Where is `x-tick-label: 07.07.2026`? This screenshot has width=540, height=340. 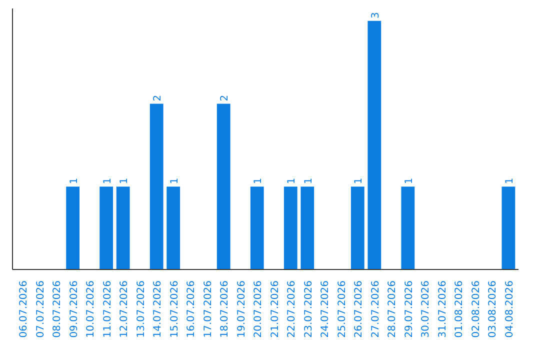 x-tick-label: 07.07.2026 is located at coordinates (40, 309).